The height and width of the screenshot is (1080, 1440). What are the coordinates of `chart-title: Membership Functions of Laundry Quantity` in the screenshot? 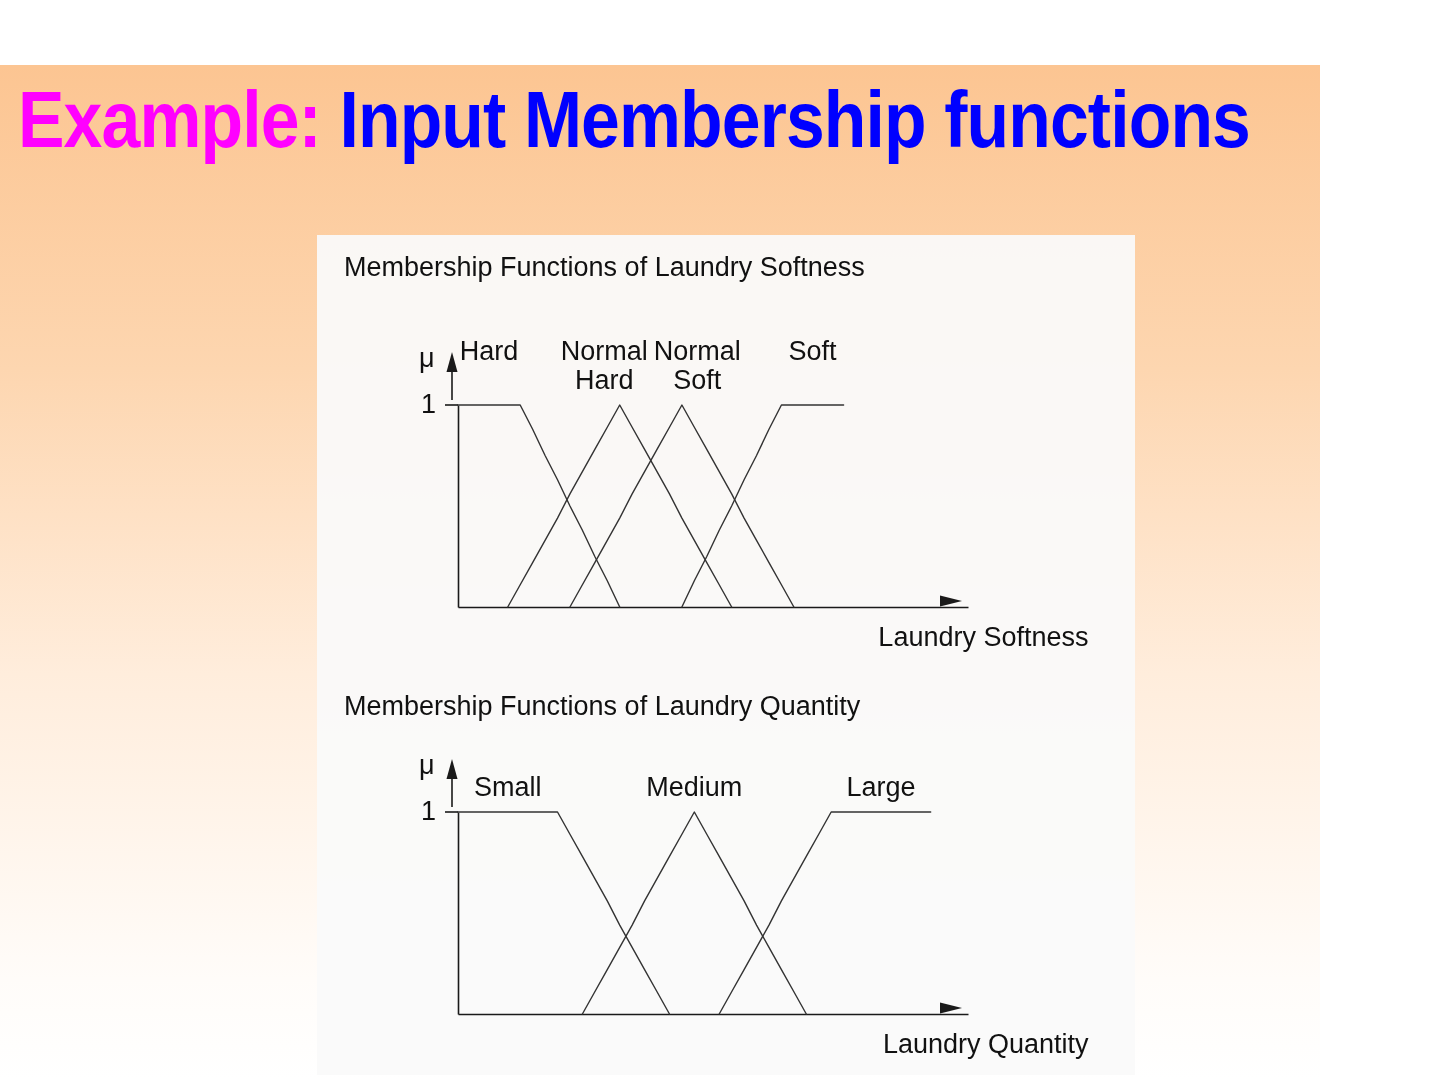 It's located at (602, 706).